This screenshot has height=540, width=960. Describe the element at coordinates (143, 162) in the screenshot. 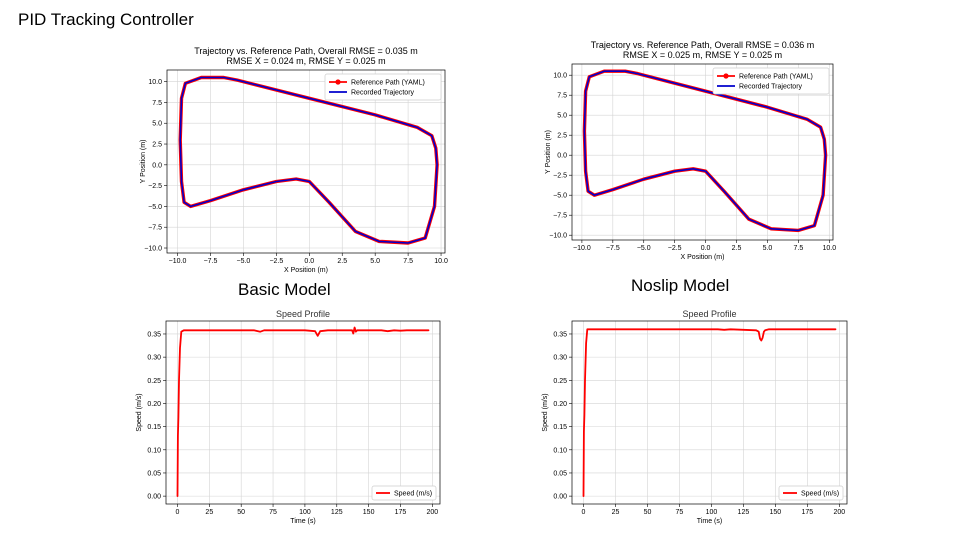

I see `y-axis-label: Y Position (m)` at that location.